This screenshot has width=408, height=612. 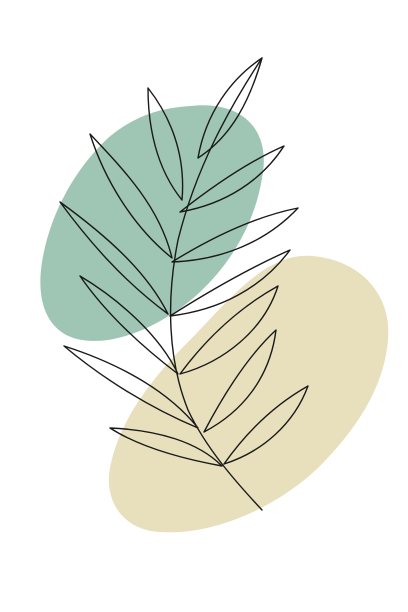 I want to click on fern-leaflet-top, so click(x=230, y=108).